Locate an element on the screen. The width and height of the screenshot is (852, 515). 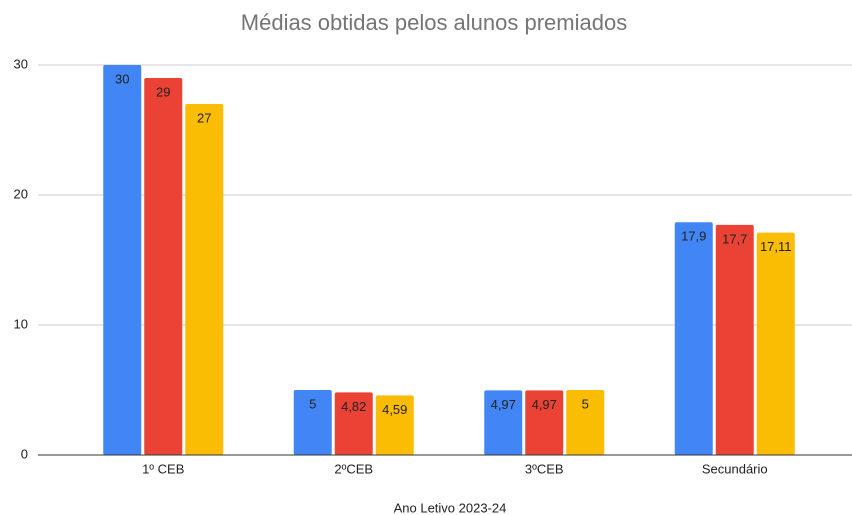
x-axis-label: Ano Letivo 2023-24 is located at coordinates (450, 507).